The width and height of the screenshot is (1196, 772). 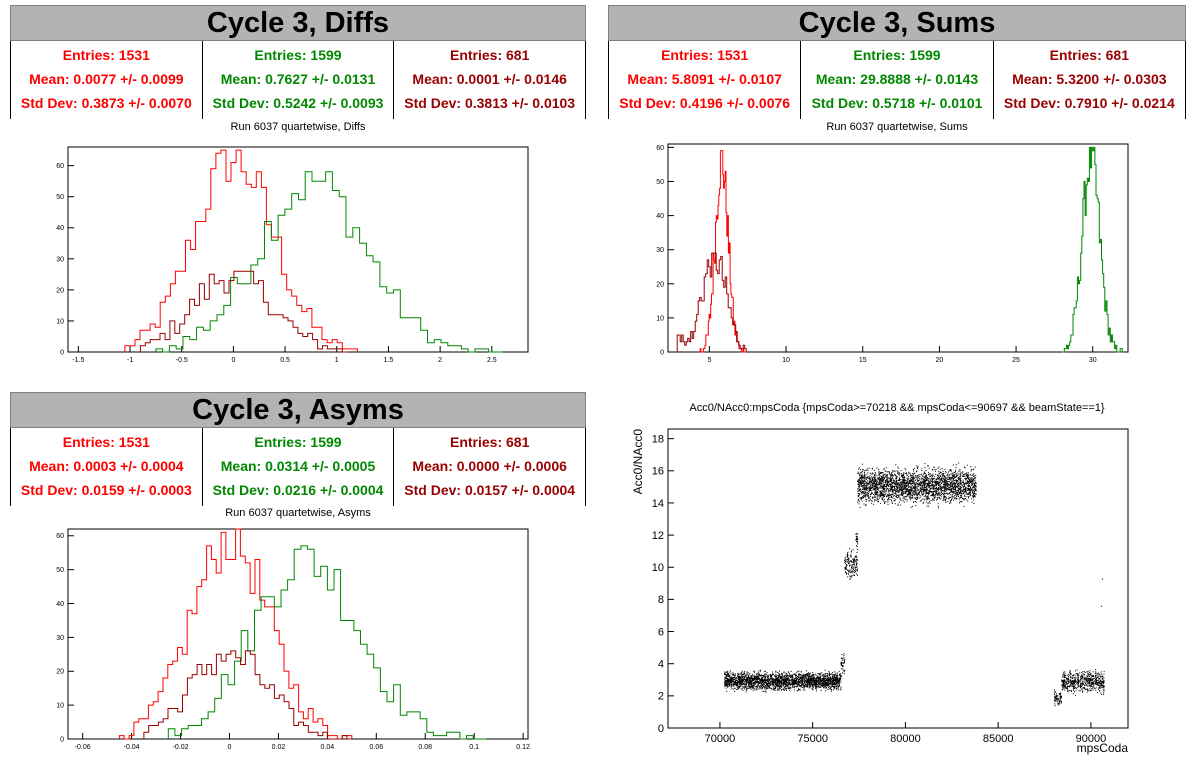 I want to click on x-tick-label: 0, so click(x=233, y=360).